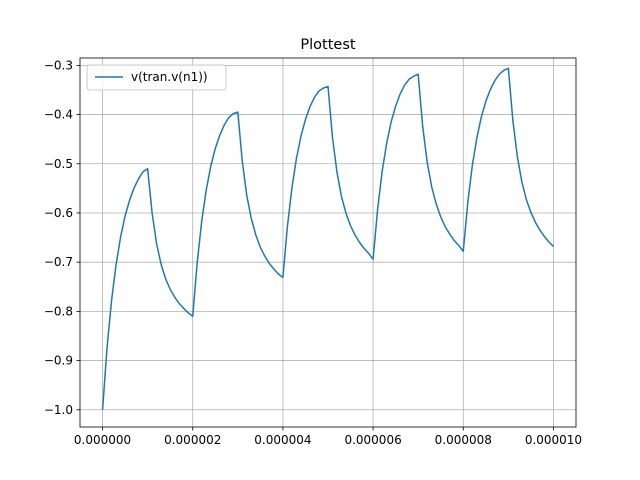 This screenshot has width=640, height=480. What do you see at coordinates (282, 440) in the screenshot?
I see `x-tick-label: 0.000004` at bounding box center [282, 440].